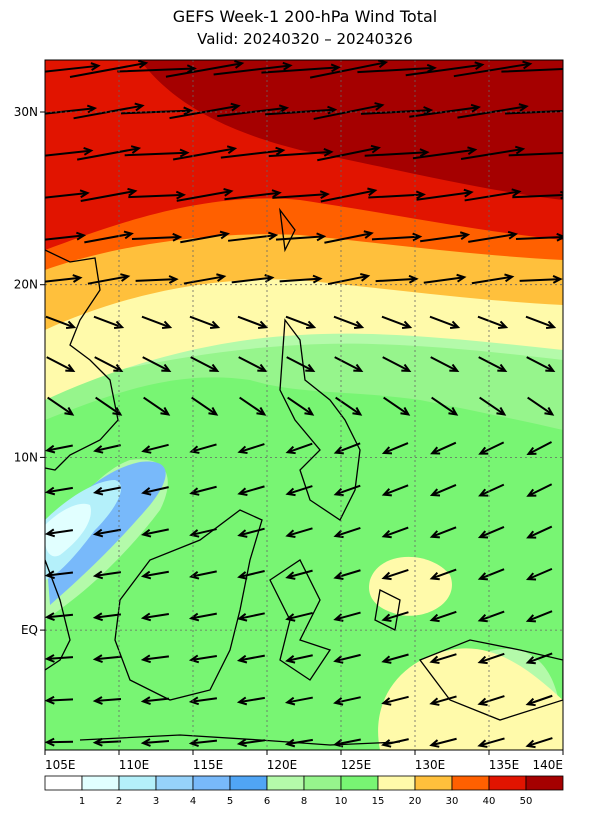 The image size is (590, 818). What do you see at coordinates (60, 765) in the screenshot?
I see `lon-label: 105E` at bounding box center [60, 765].